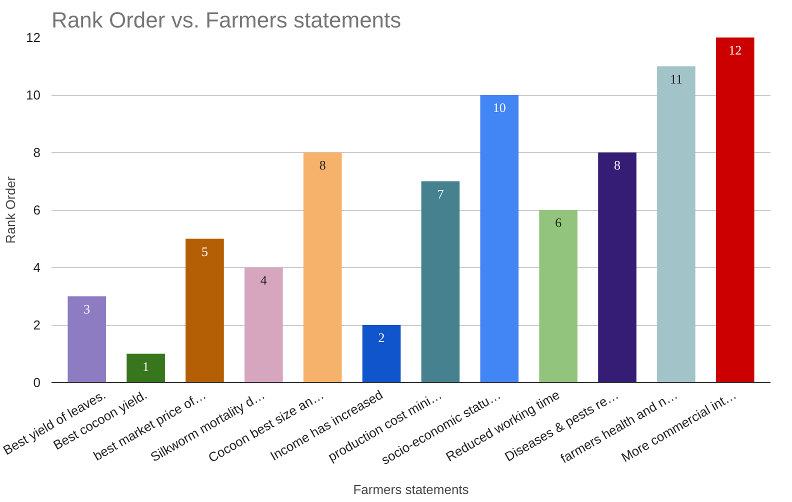 Image resolution: width=792 pixels, height=502 pixels. Describe the element at coordinates (227, 20) in the screenshot. I see `chart-title: Rank Order vs. Farmers statements` at that location.